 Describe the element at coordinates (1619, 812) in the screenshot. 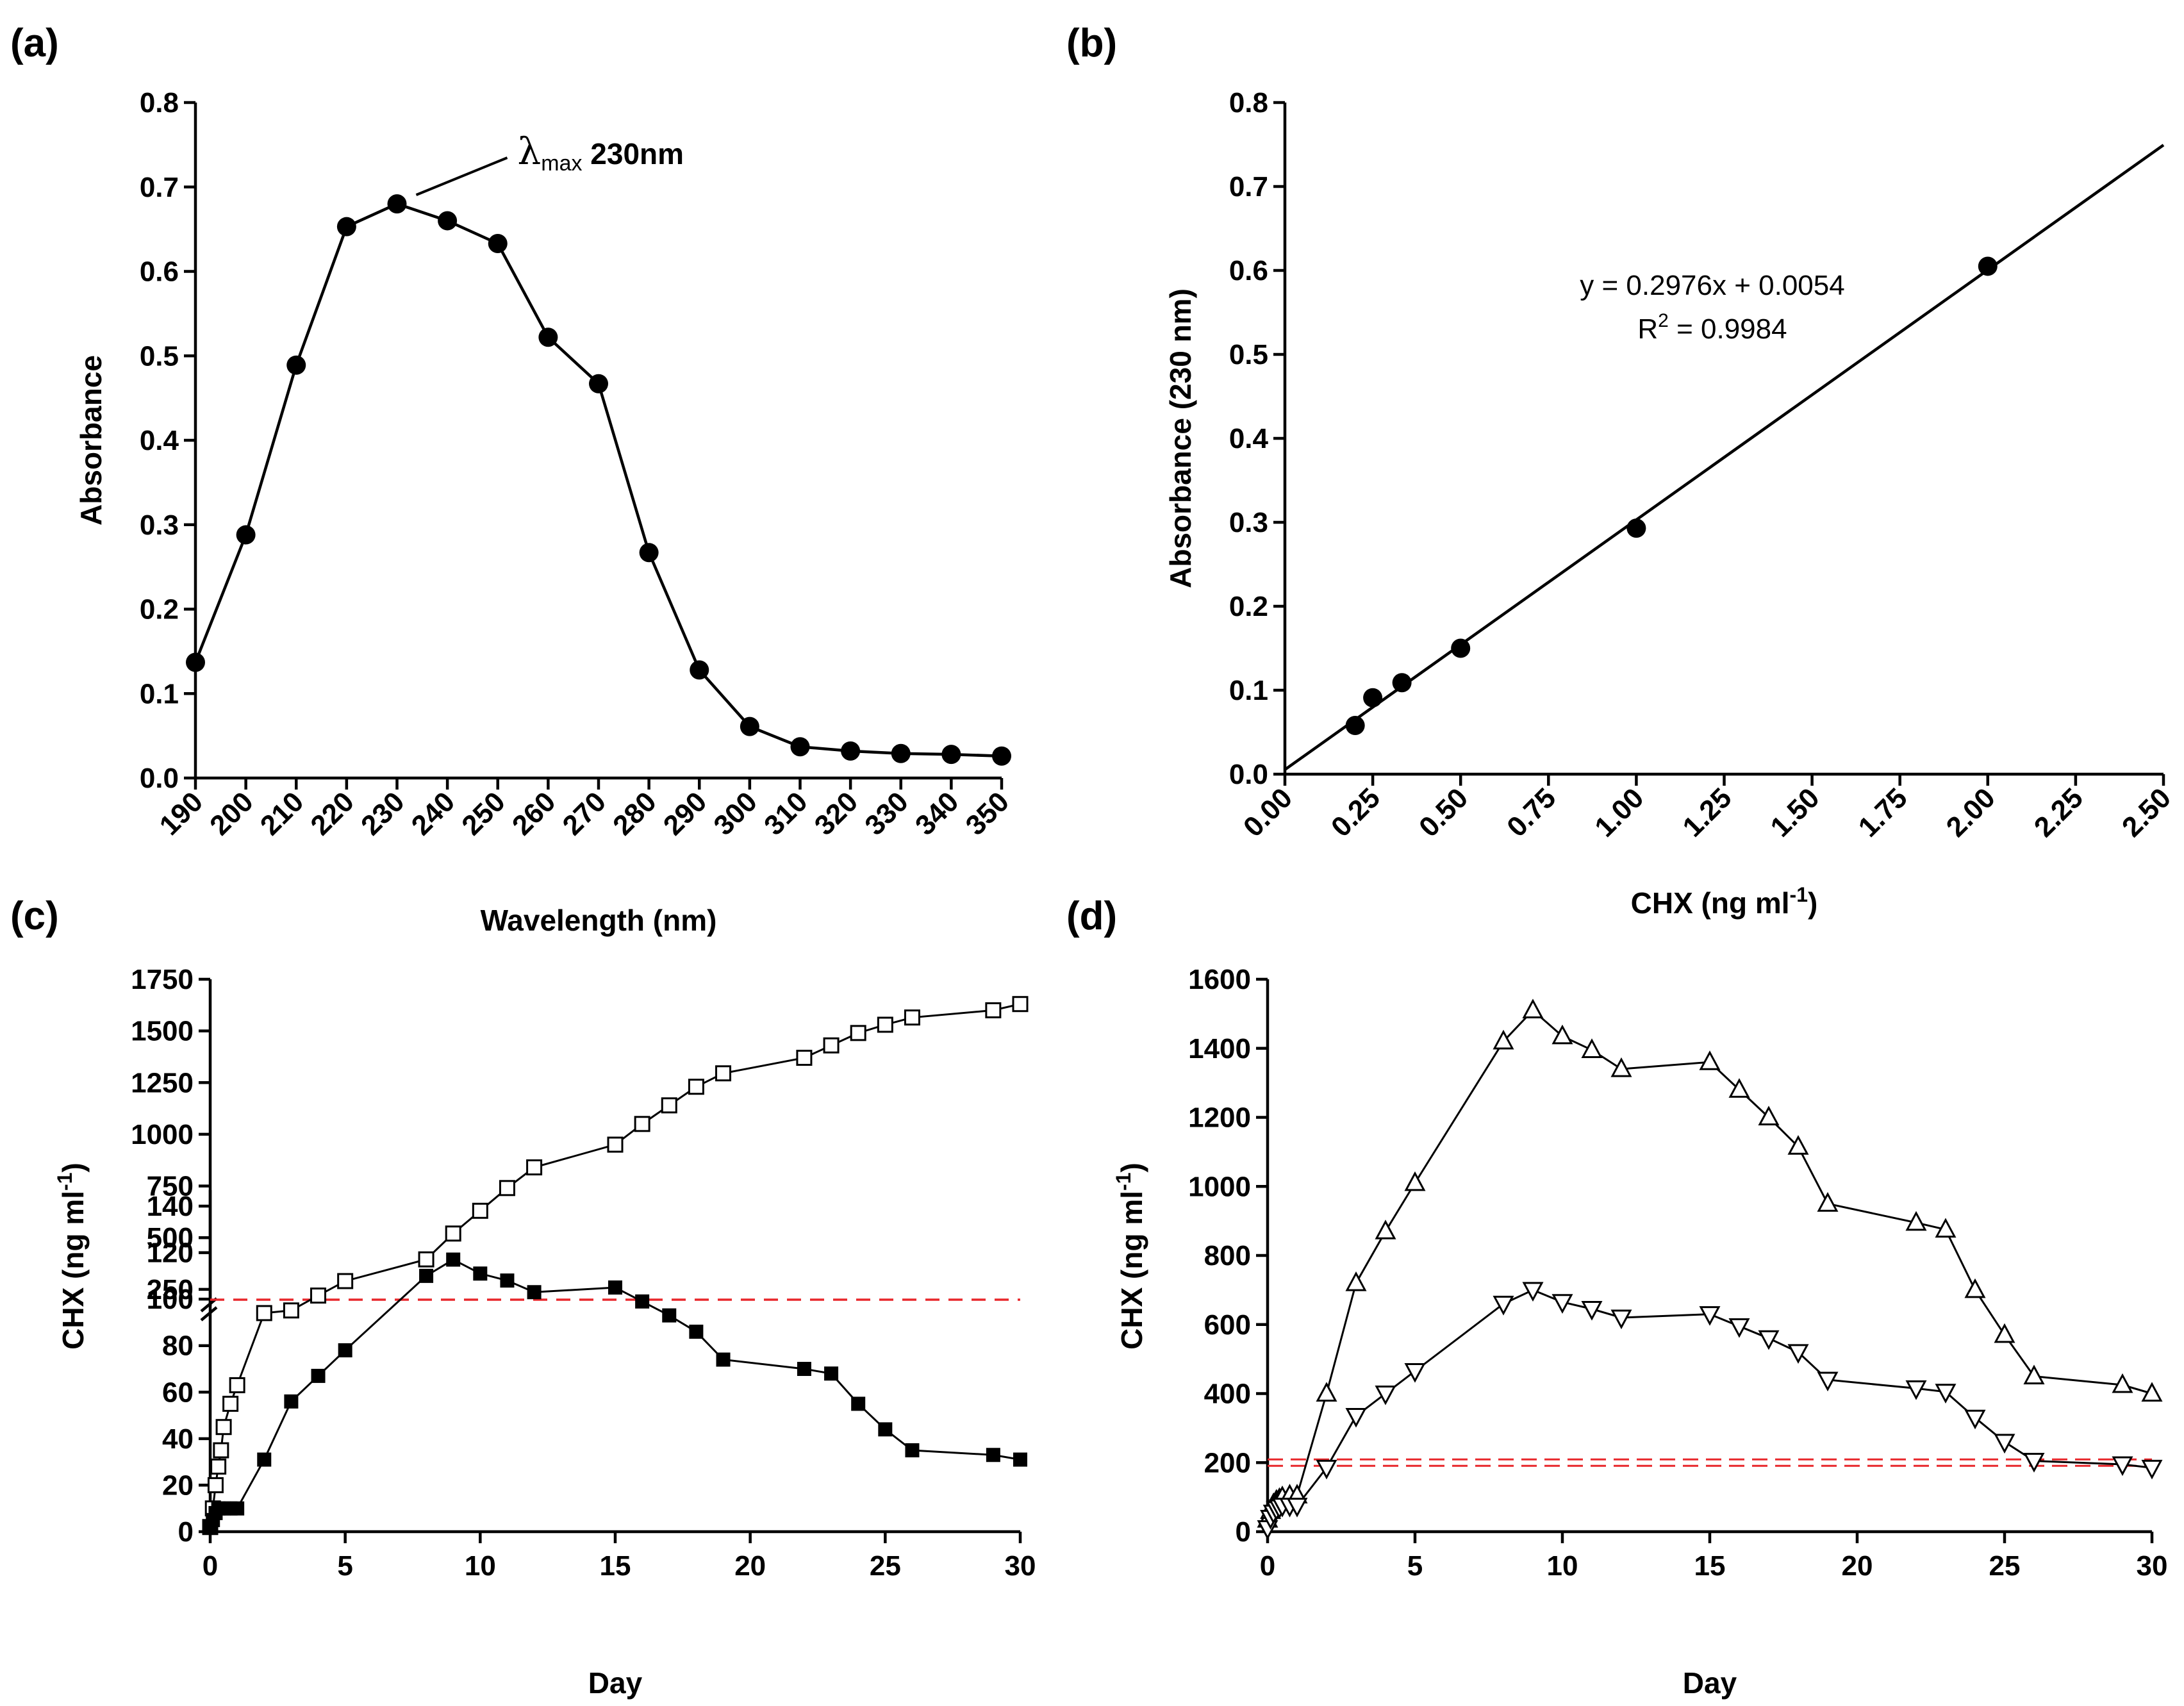

I see `panel-b-x-tick-label: 1.00` at that location.